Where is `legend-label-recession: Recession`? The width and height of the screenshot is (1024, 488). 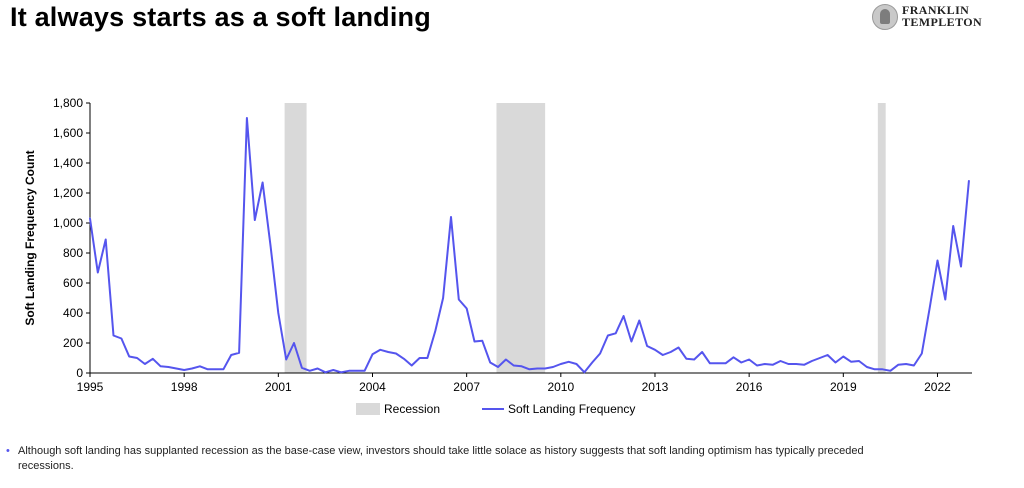
legend-label-recession: Recession is located at coordinates (412, 409).